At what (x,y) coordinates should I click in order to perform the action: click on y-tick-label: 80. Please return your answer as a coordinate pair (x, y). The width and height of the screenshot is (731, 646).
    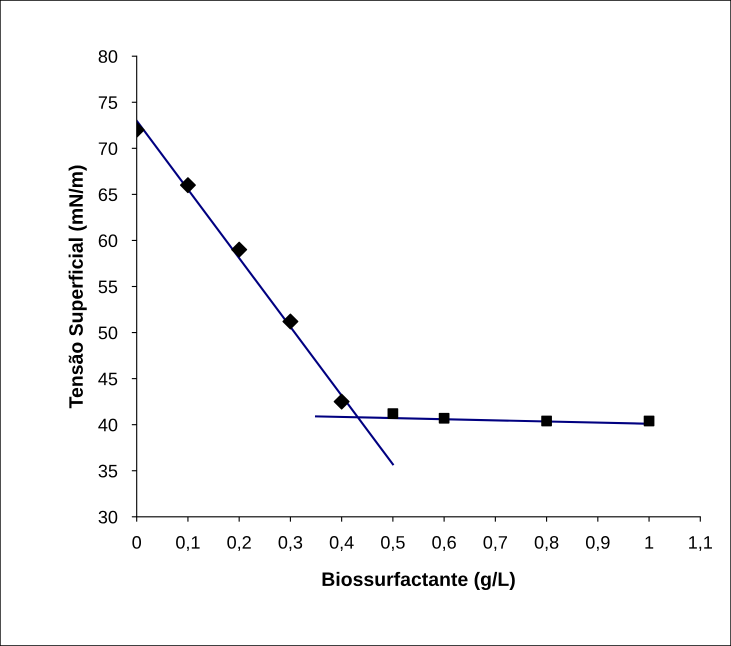
    Looking at the image, I should click on (108, 56).